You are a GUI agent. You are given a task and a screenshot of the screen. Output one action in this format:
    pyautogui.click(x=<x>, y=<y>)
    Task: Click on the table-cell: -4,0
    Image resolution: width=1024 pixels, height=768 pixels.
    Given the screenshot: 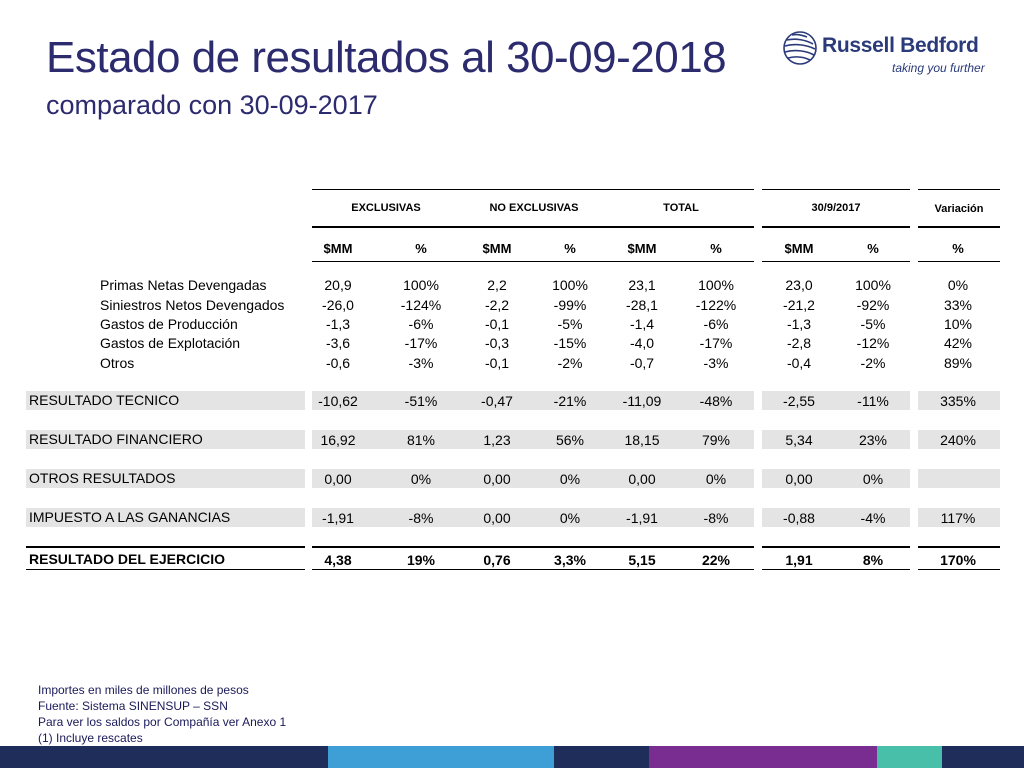 What is the action you would take?
    pyautogui.click(x=642, y=343)
    